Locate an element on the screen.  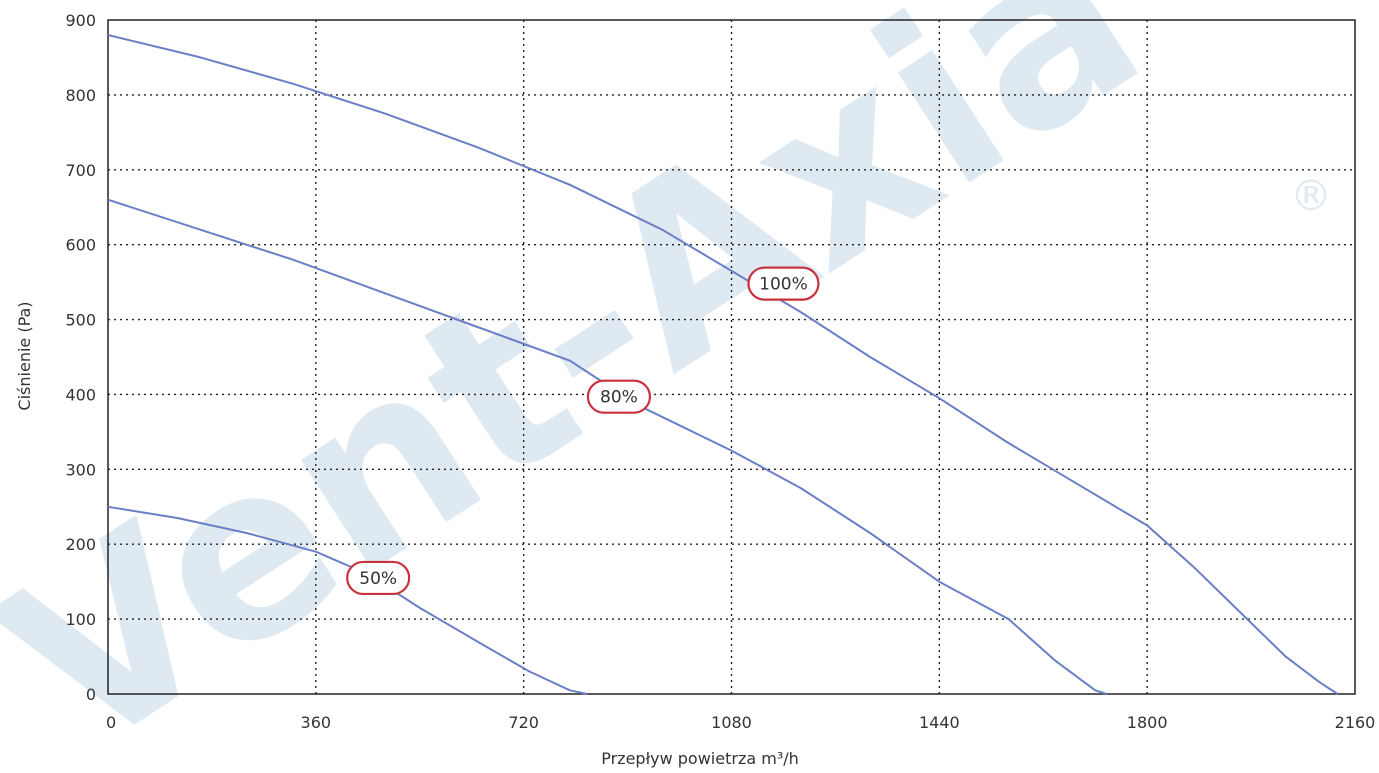
y-tick-label: 400 is located at coordinates (80, 394).